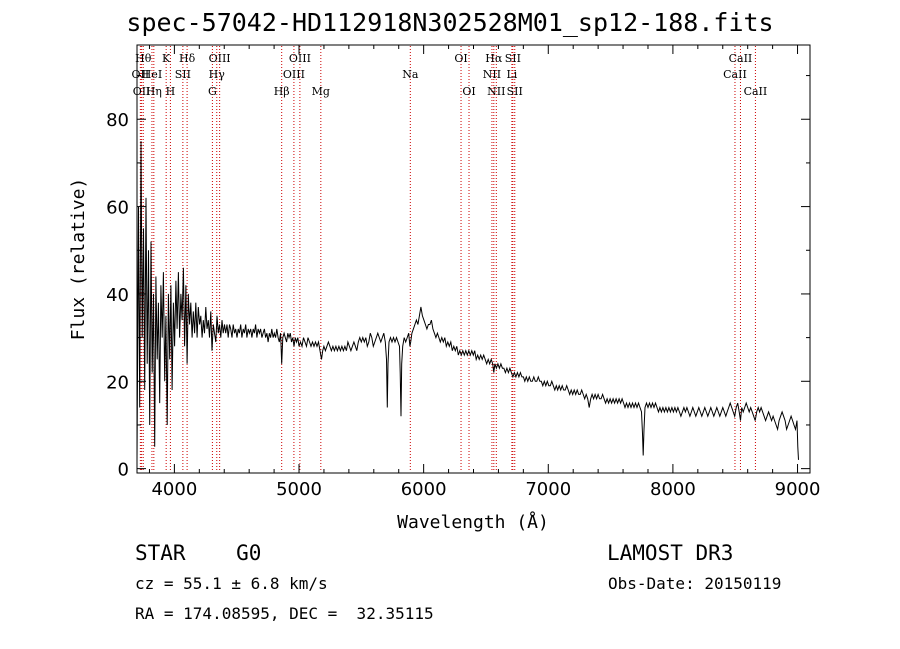 The width and height of the screenshot is (900, 649). I want to click on line-label-25: CaII, so click(741, 58).